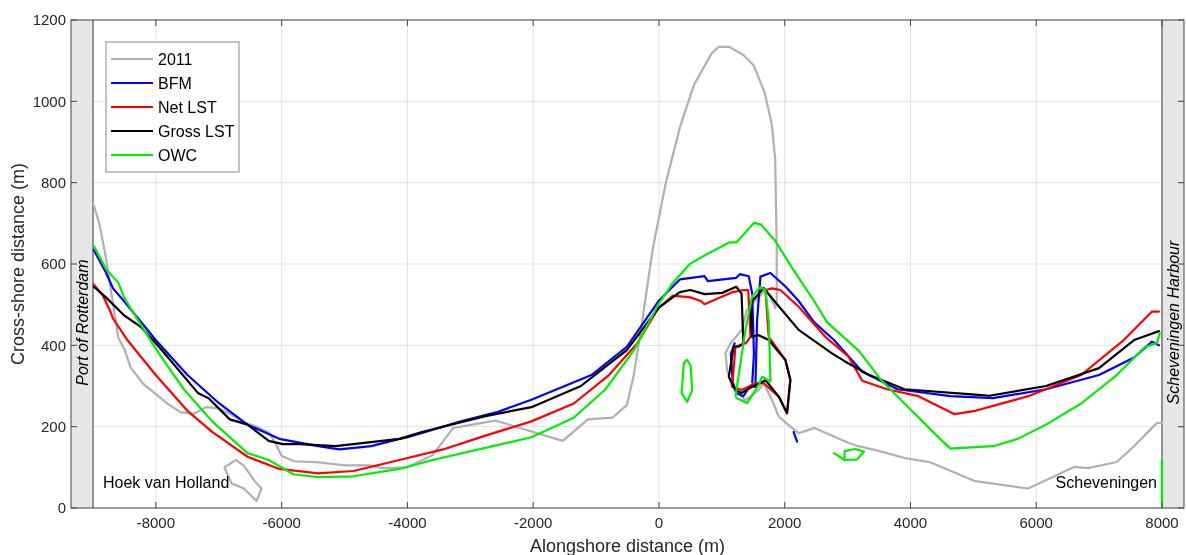 The width and height of the screenshot is (1186, 555). I want to click on legend-label: Net LST, so click(187, 107).